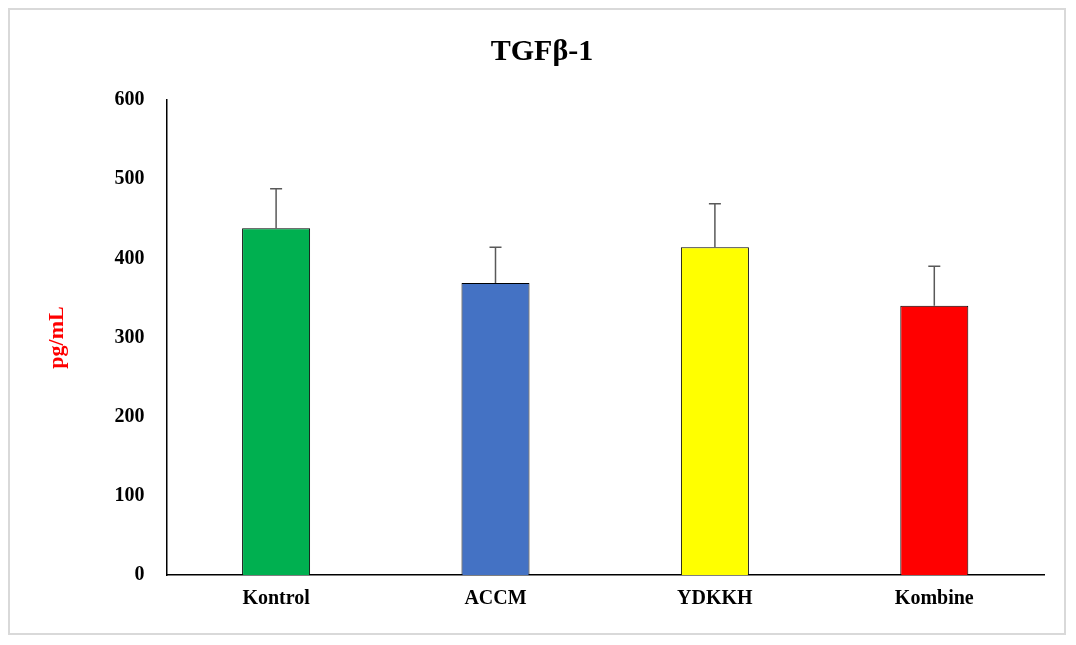  Describe the element at coordinates (129, 335) in the screenshot. I see `y-tick-label: 300` at that location.